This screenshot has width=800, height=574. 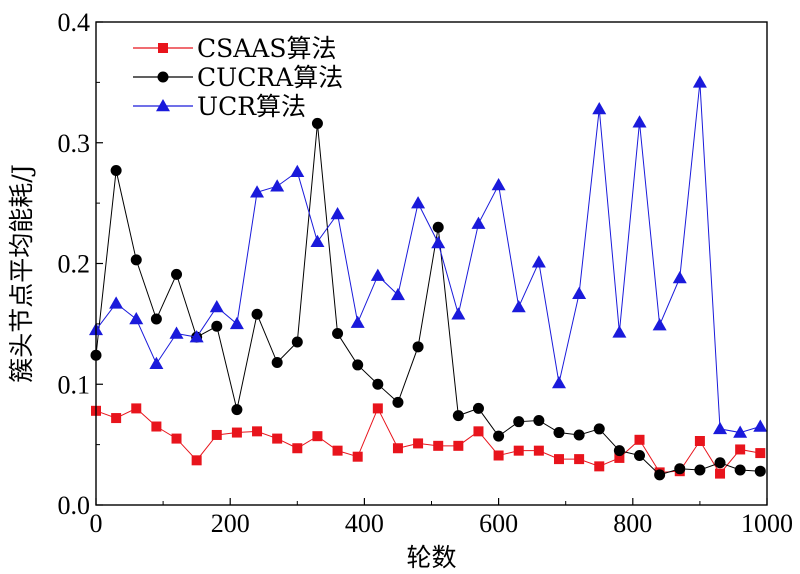 What do you see at coordinates (21, 273) in the screenshot?
I see `y-axis-label: 簇头节点平均能耗/J` at bounding box center [21, 273].